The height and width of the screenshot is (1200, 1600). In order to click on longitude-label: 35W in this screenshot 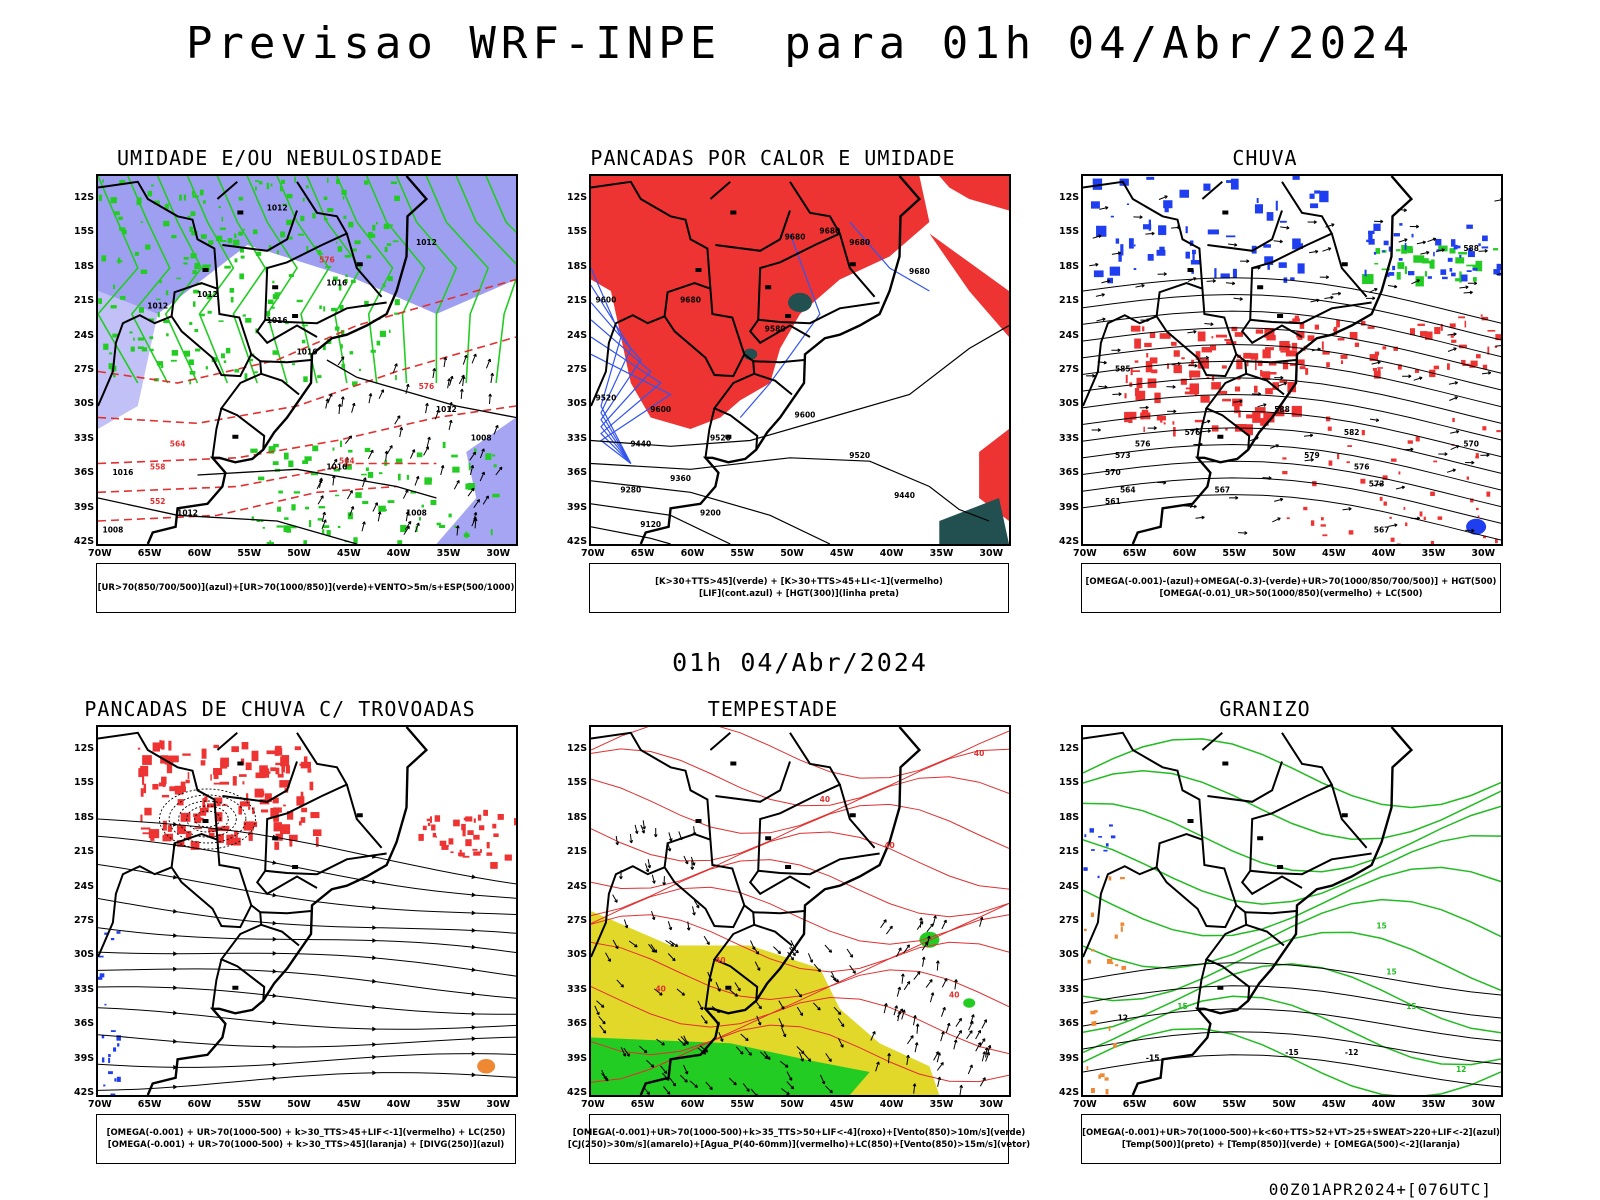, I will do `click(941, 1104)`.